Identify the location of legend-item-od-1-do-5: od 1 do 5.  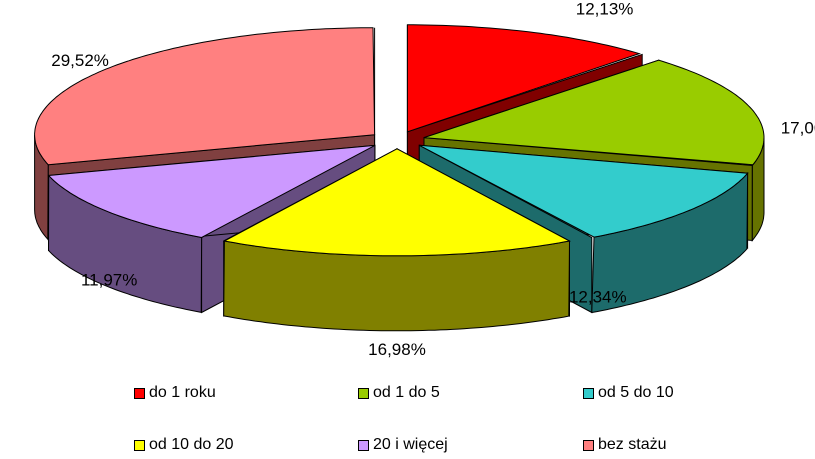
(399, 393).